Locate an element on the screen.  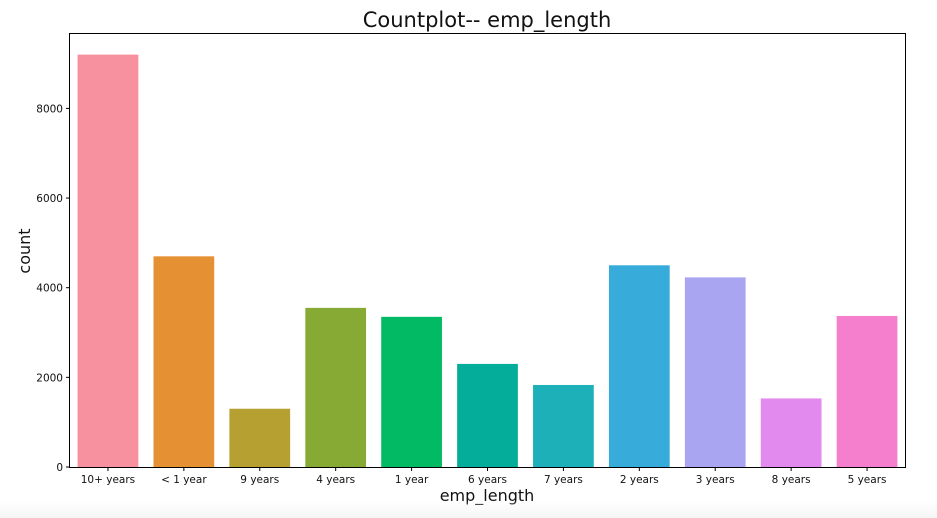
y-tick-label-1: 2000 is located at coordinates (49, 378).